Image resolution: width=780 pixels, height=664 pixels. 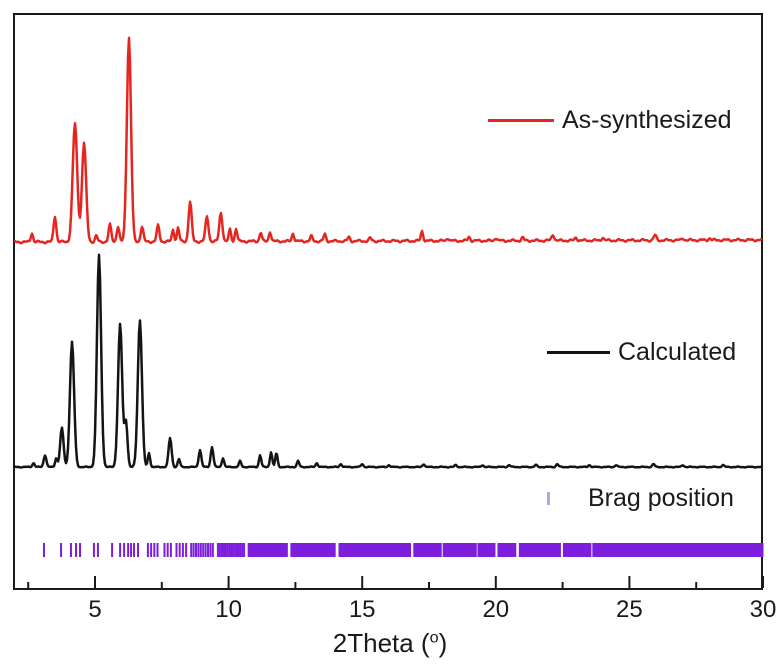 What do you see at coordinates (443, 643) in the screenshot?
I see `x-axis-title-close: )` at bounding box center [443, 643].